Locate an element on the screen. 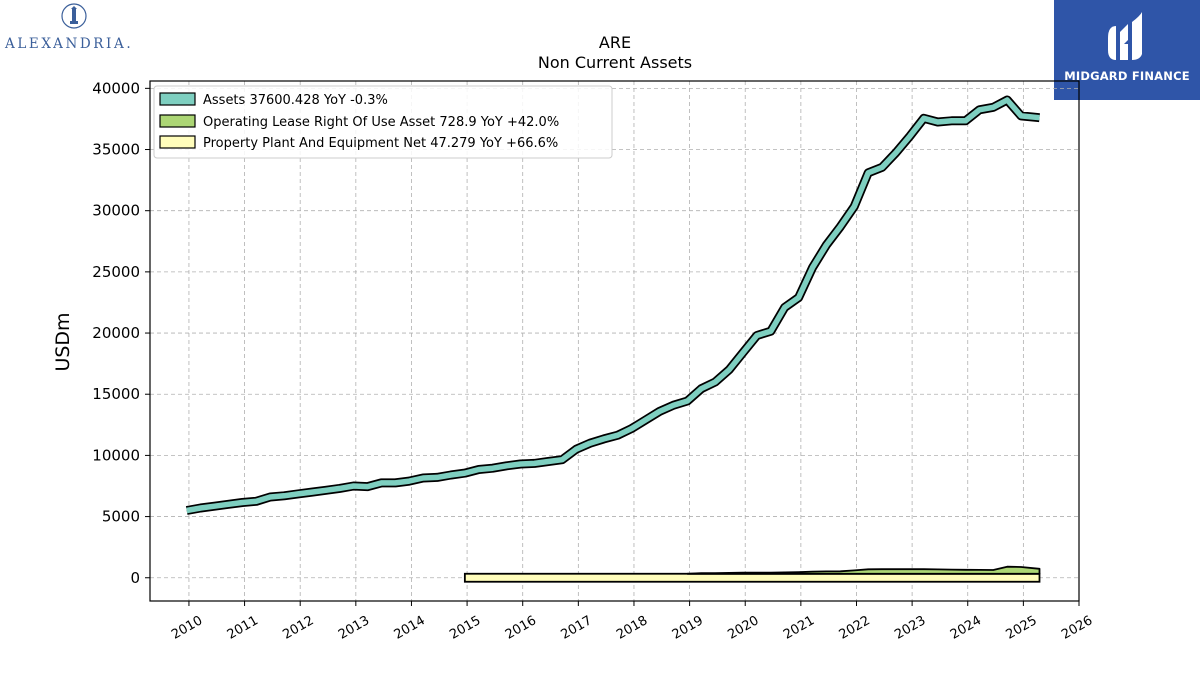 This screenshot has height=675, width=1200. x-tick-label: 2025 is located at coordinates (1022, 628).